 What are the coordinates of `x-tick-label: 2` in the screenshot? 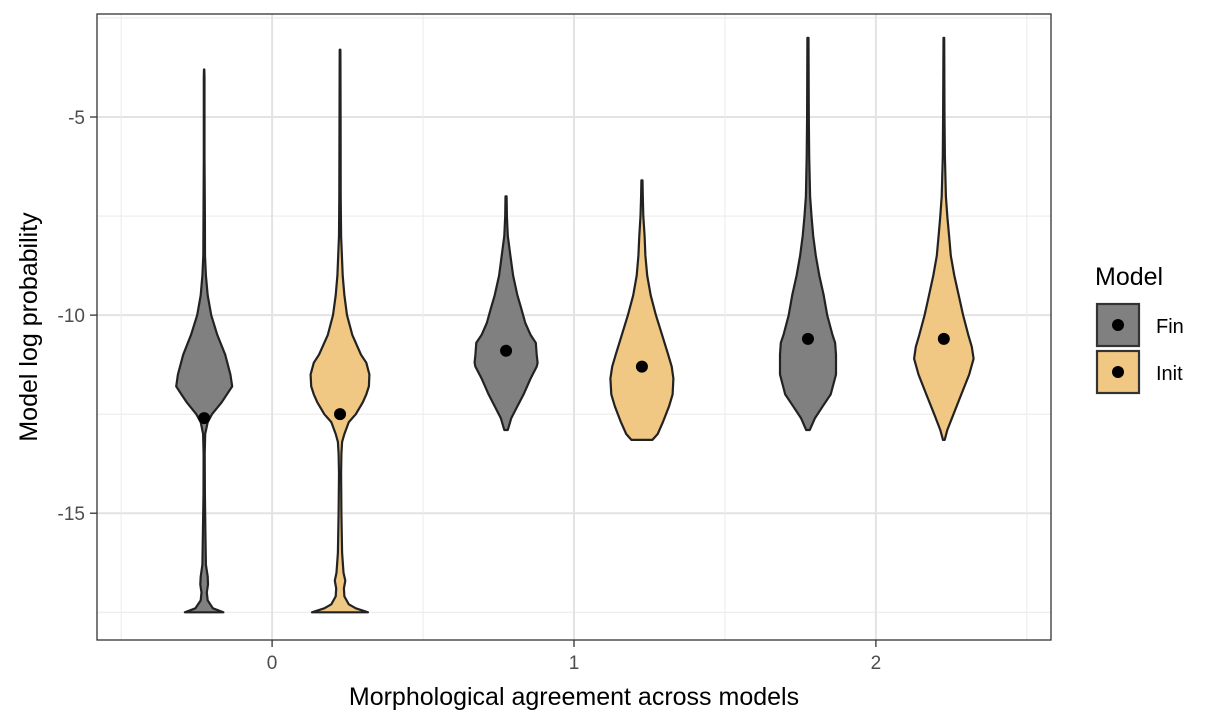 It's located at (876, 663).